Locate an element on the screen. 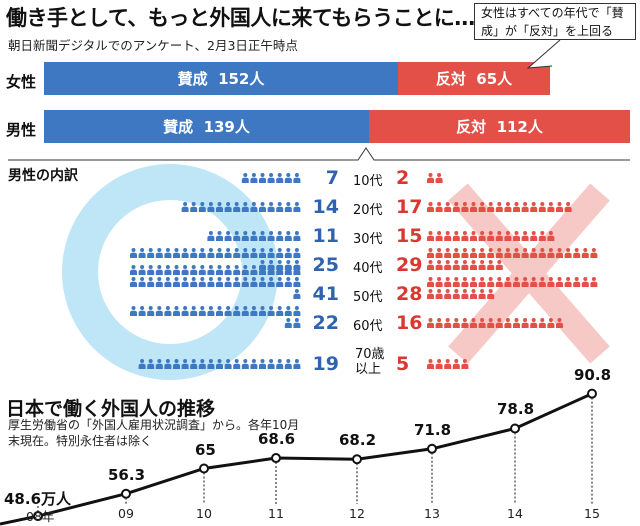 The image size is (640, 526). trend-year-label: 09 is located at coordinates (126, 513).